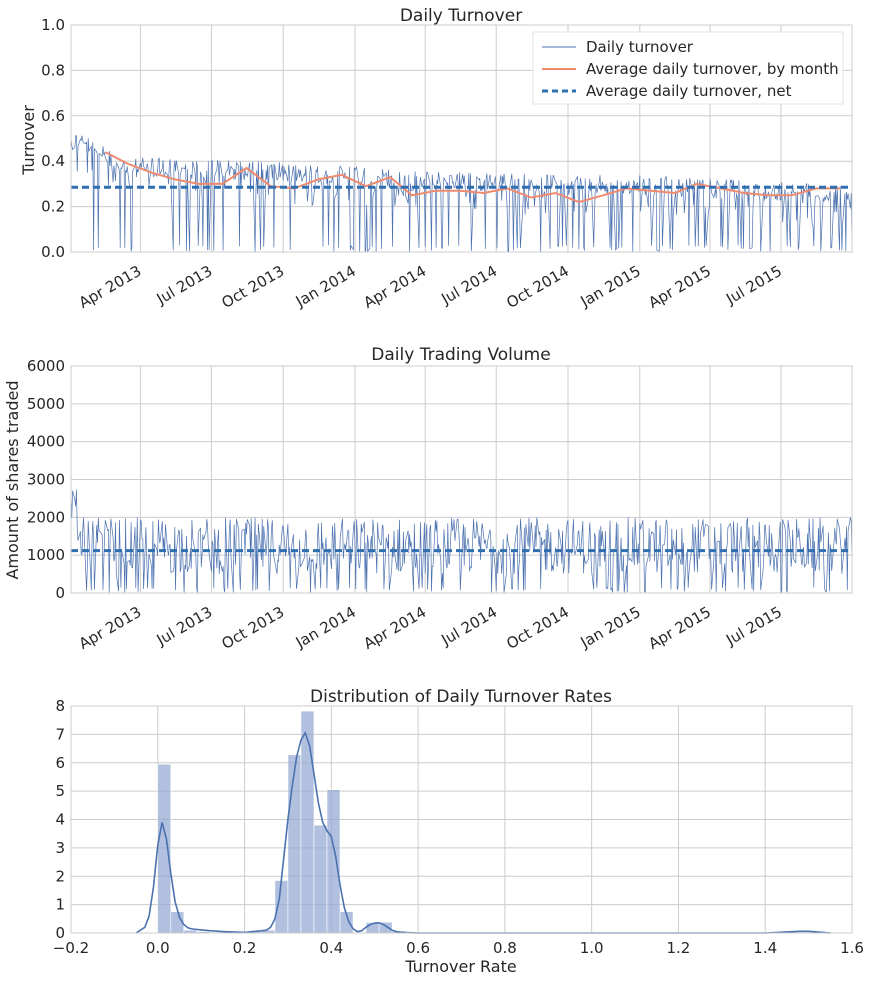 This screenshot has width=869, height=982. What do you see at coordinates (610, 627) in the screenshot?
I see `volume-x-tick-label: Jan 2015` at bounding box center [610, 627].